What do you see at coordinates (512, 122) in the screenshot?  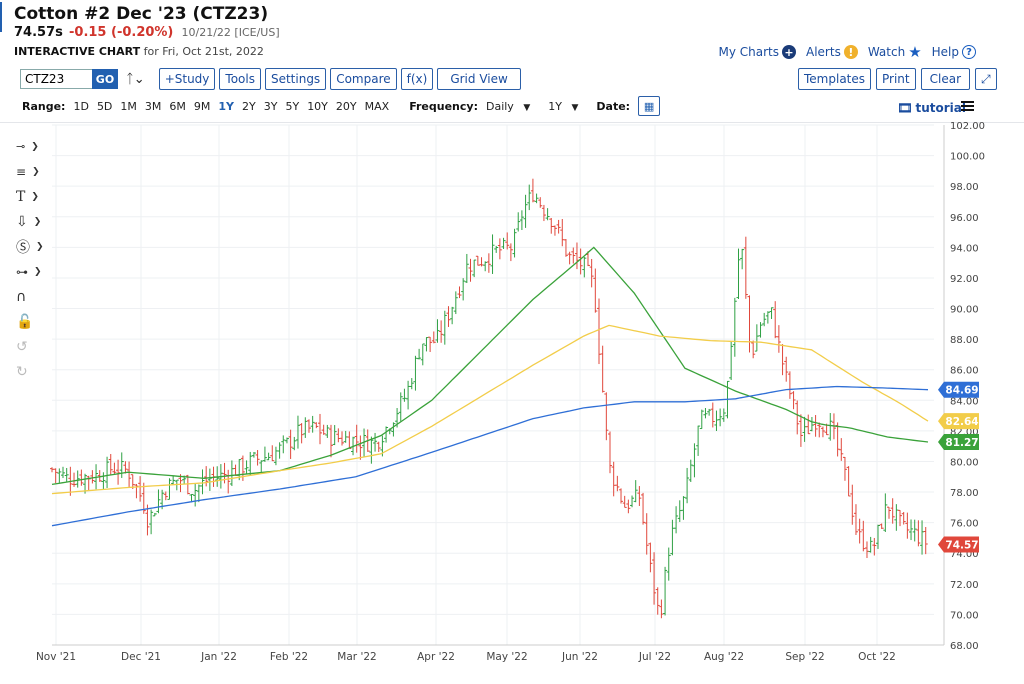 I see `toolbar-divider` at bounding box center [512, 122].